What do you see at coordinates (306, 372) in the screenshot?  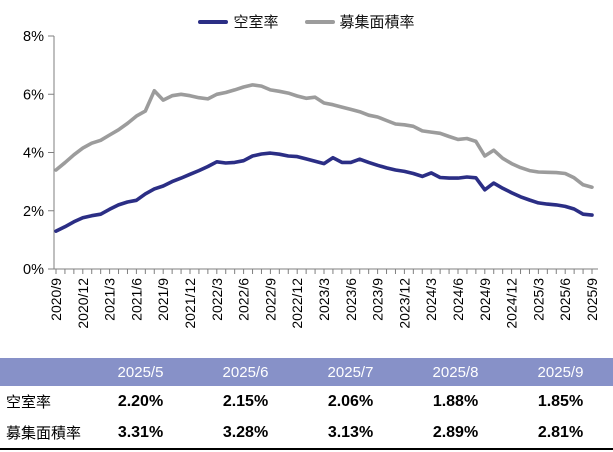 I see `table-header-row: 2025/5 2025/6 2025/7 2025/8 2025/9` at bounding box center [306, 372].